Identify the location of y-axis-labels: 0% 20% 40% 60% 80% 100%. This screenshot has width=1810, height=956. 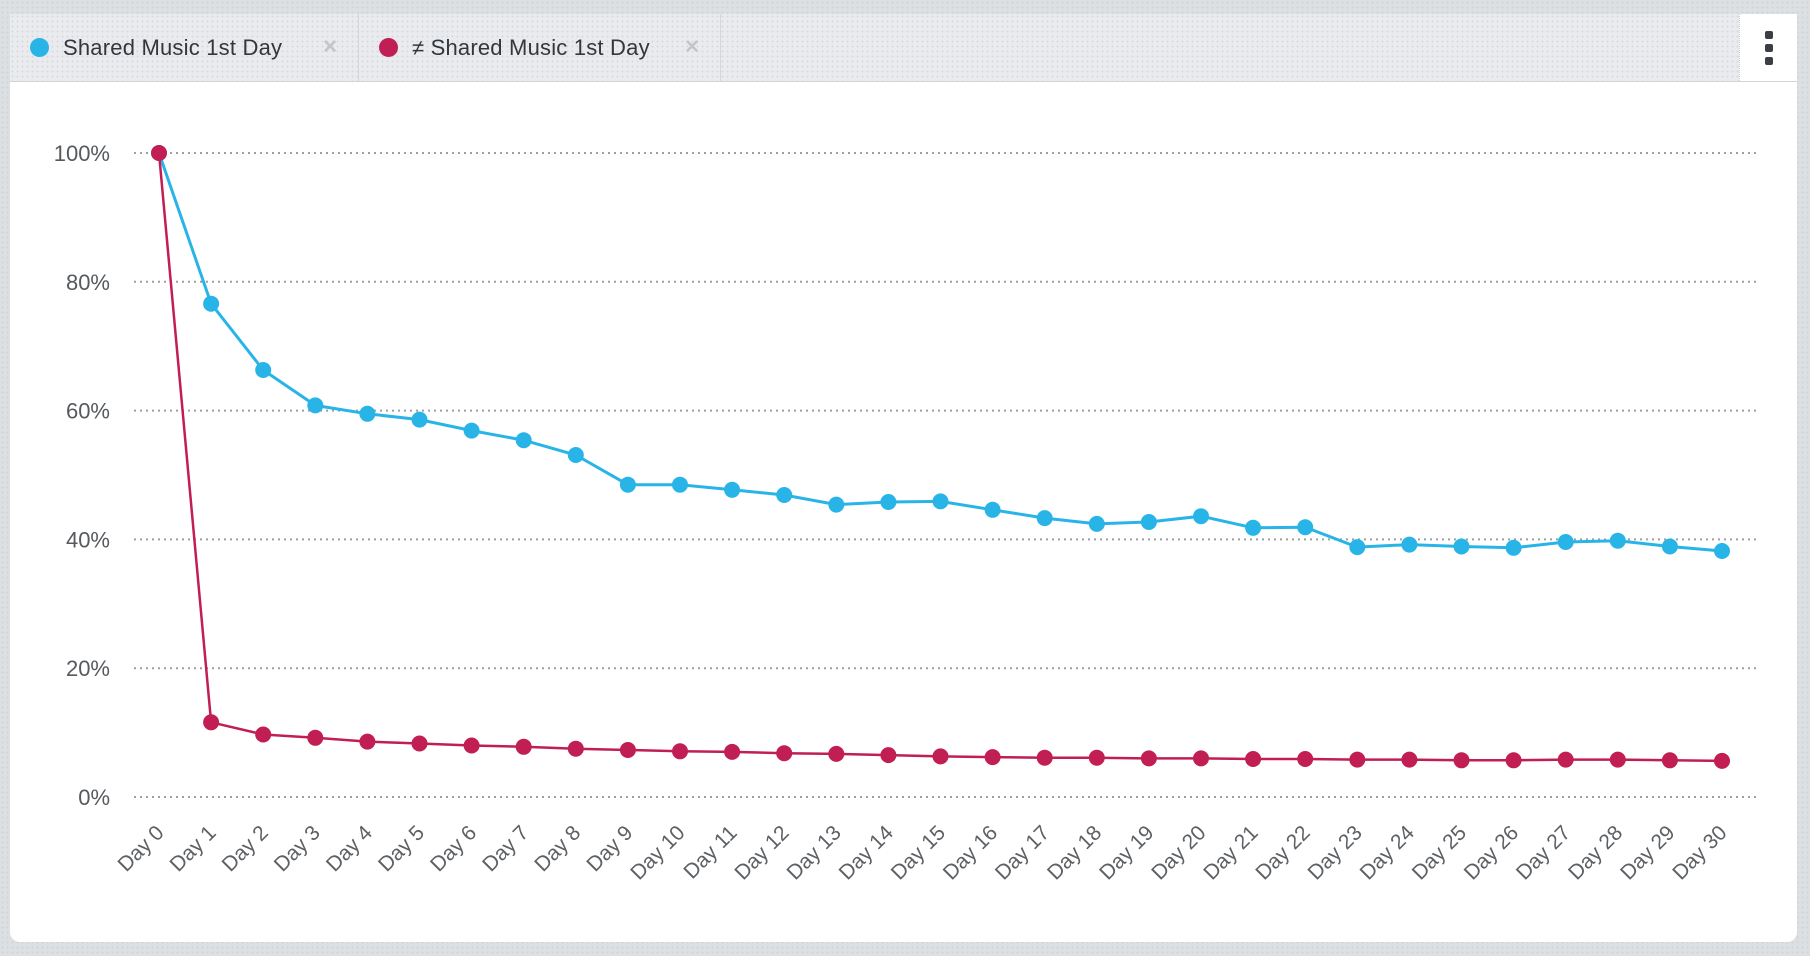
(82, 475).